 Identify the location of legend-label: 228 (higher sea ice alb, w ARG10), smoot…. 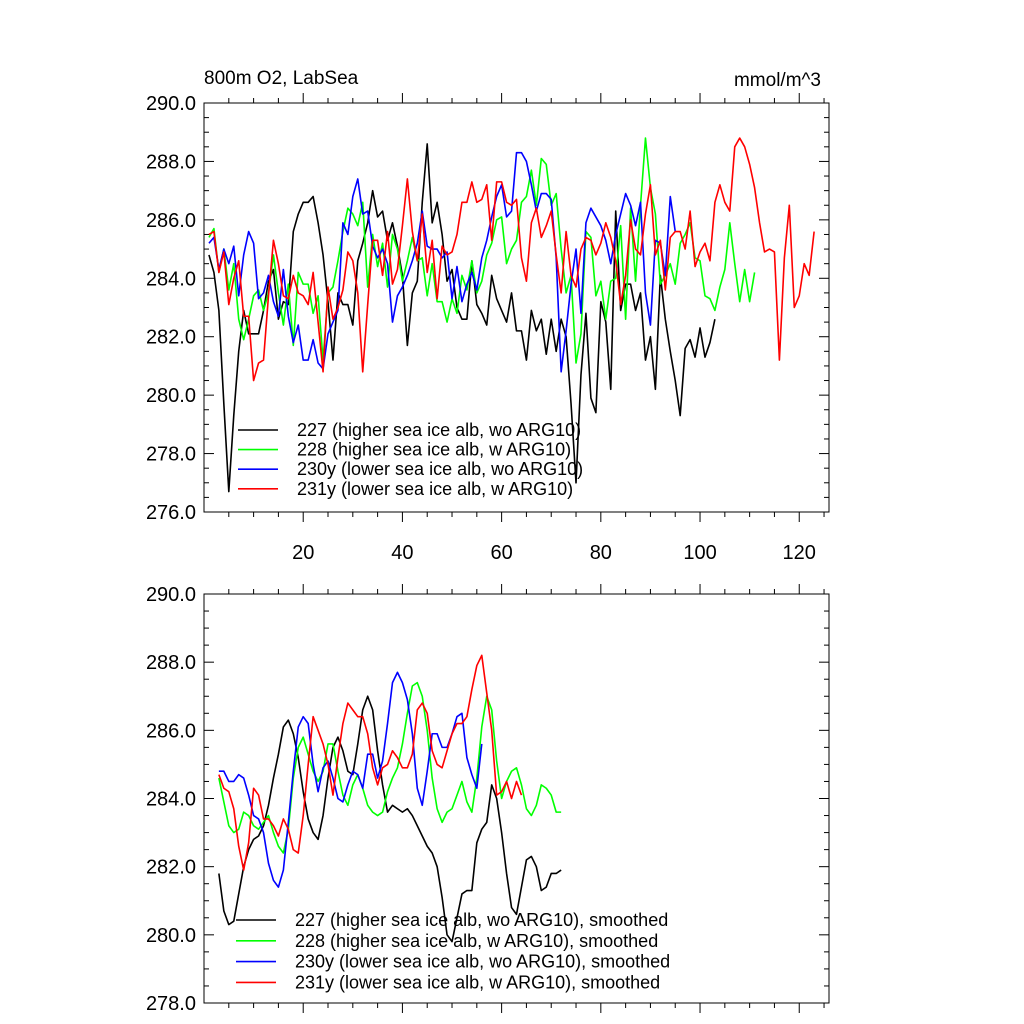
(476, 941).